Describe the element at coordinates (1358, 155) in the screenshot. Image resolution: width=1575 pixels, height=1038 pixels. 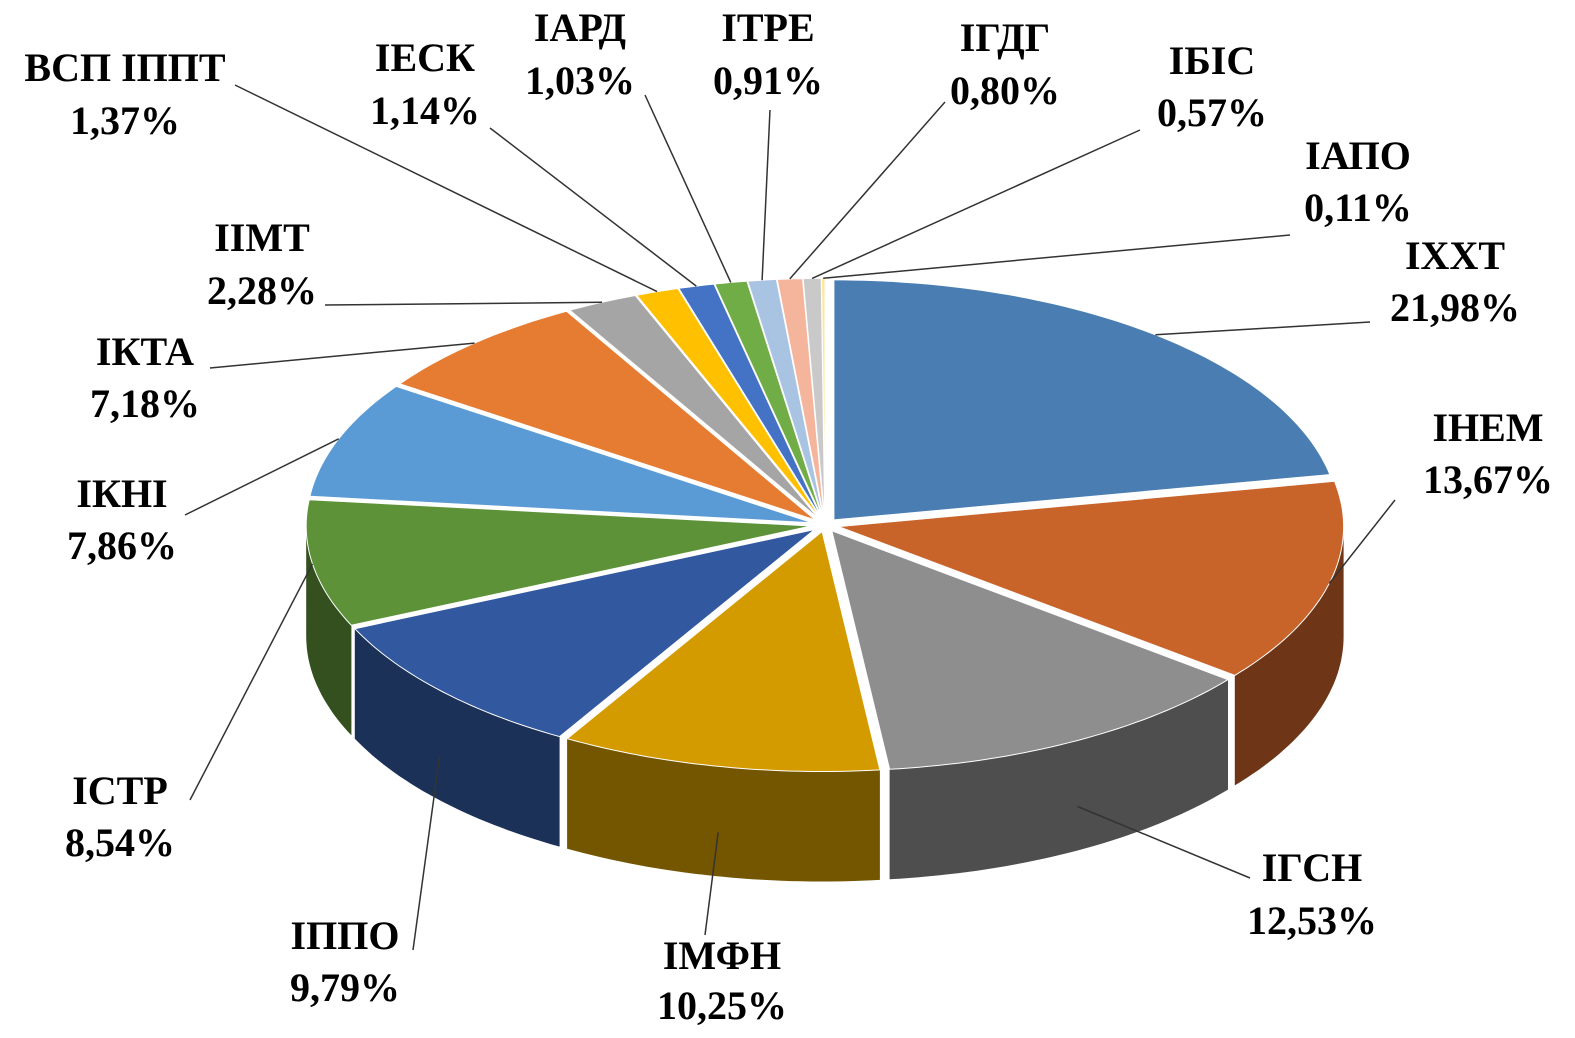
I see `category-label: ІАПО` at that location.